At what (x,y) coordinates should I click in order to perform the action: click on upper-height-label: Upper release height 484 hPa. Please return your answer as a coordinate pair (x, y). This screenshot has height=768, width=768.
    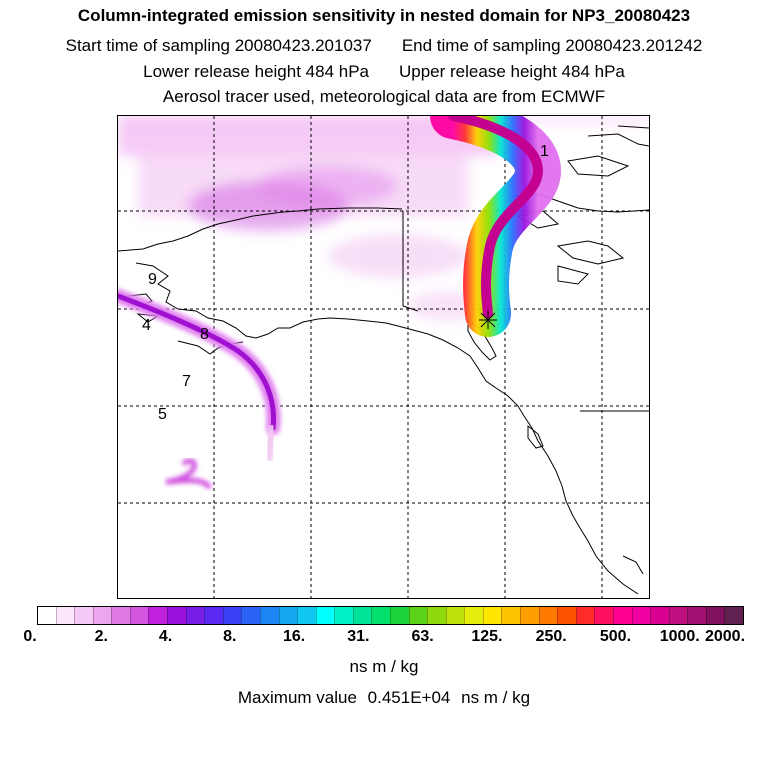
    Looking at the image, I should click on (512, 71).